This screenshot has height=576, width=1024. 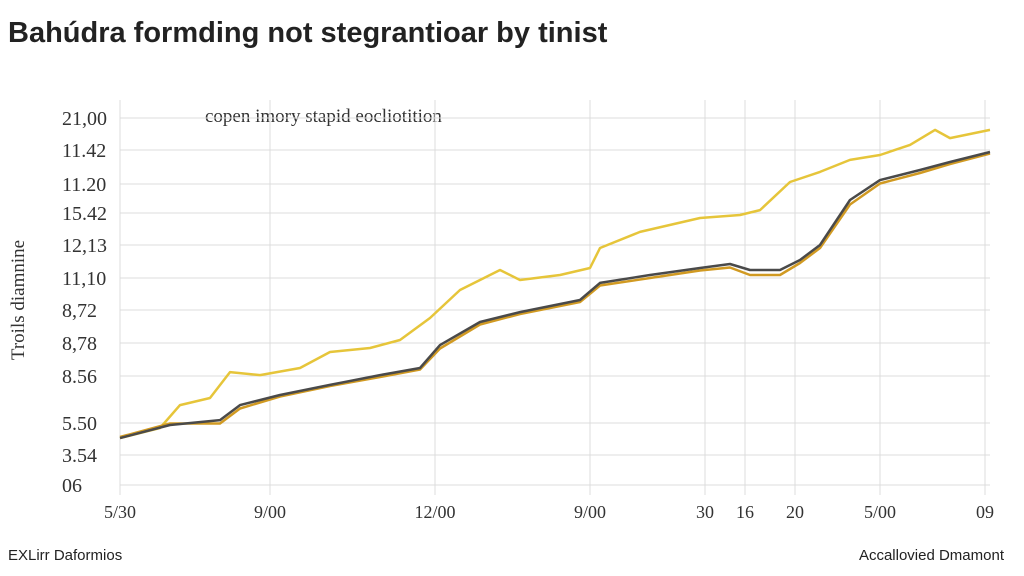 What do you see at coordinates (932, 555) in the screenshot?
I see `footer-right: Accallovied Dmamont` at bounding box center [932, 555].